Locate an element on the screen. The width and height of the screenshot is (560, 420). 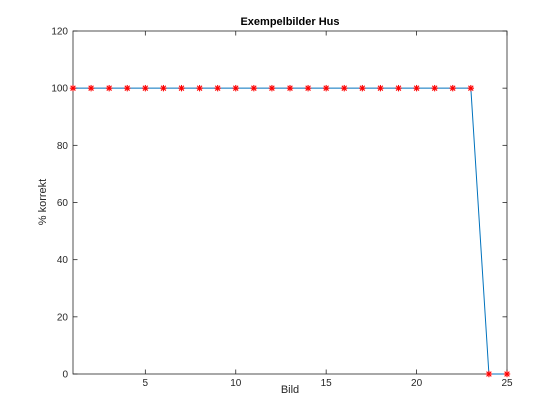
y-tick-label: 120 is located at coordinates (59, 32).